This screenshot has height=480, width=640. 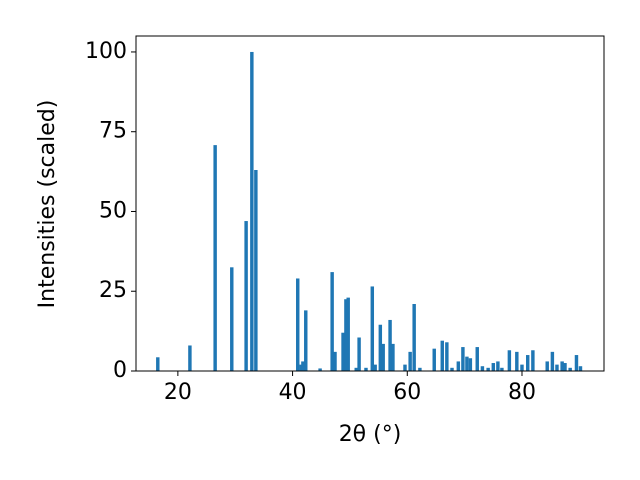 What do you see at coordinates (113, 290) in the screenshot?
I see `y-tick-label: 25` at bounding box center [113, 290].